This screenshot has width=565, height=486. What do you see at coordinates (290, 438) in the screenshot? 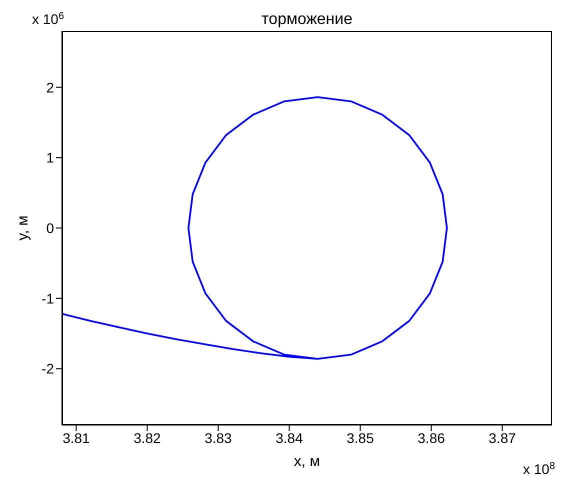
I see `x-tick-label: 3.84` at bounding box center [290, 438].